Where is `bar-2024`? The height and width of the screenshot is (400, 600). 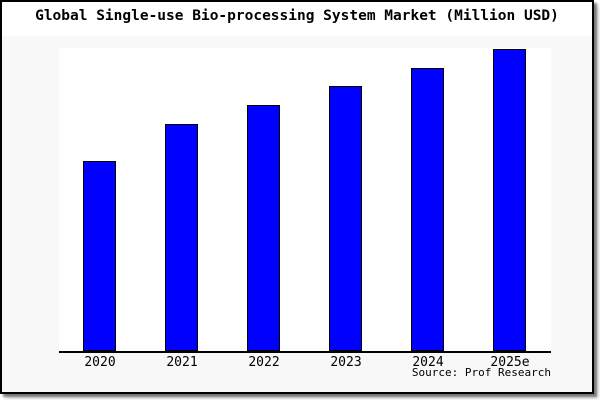 bar-2024 is located at coordinates (427, 209).